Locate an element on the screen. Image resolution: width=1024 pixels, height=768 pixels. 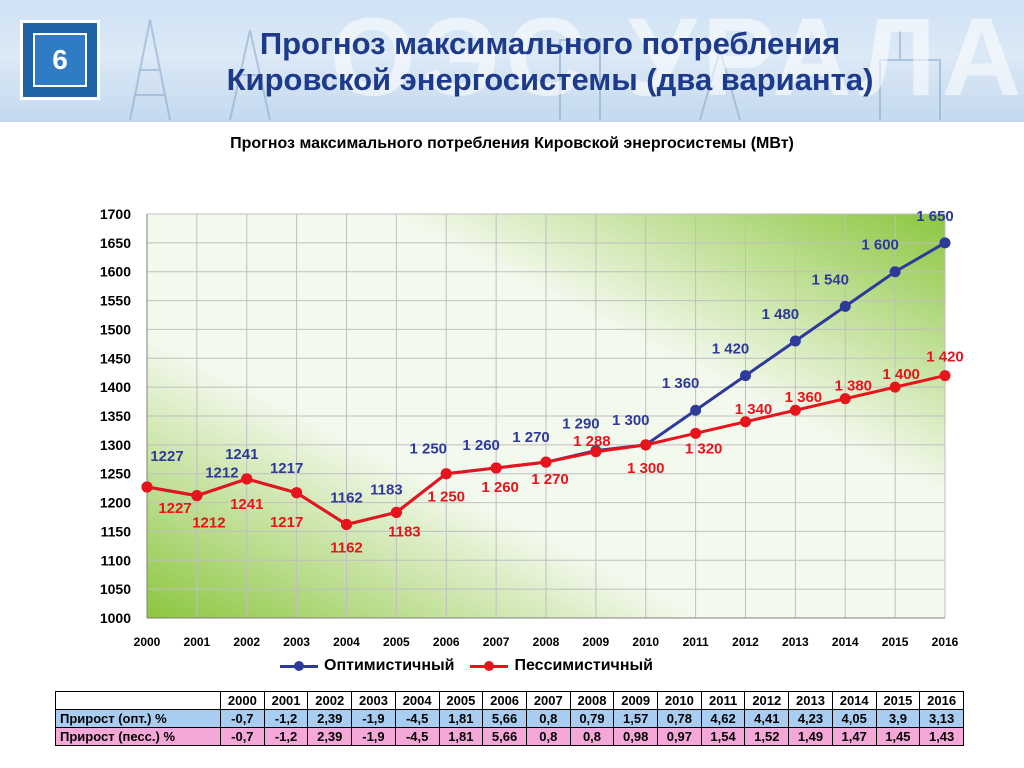
table-cell: 1,81 is located at coordinates (461, 718).